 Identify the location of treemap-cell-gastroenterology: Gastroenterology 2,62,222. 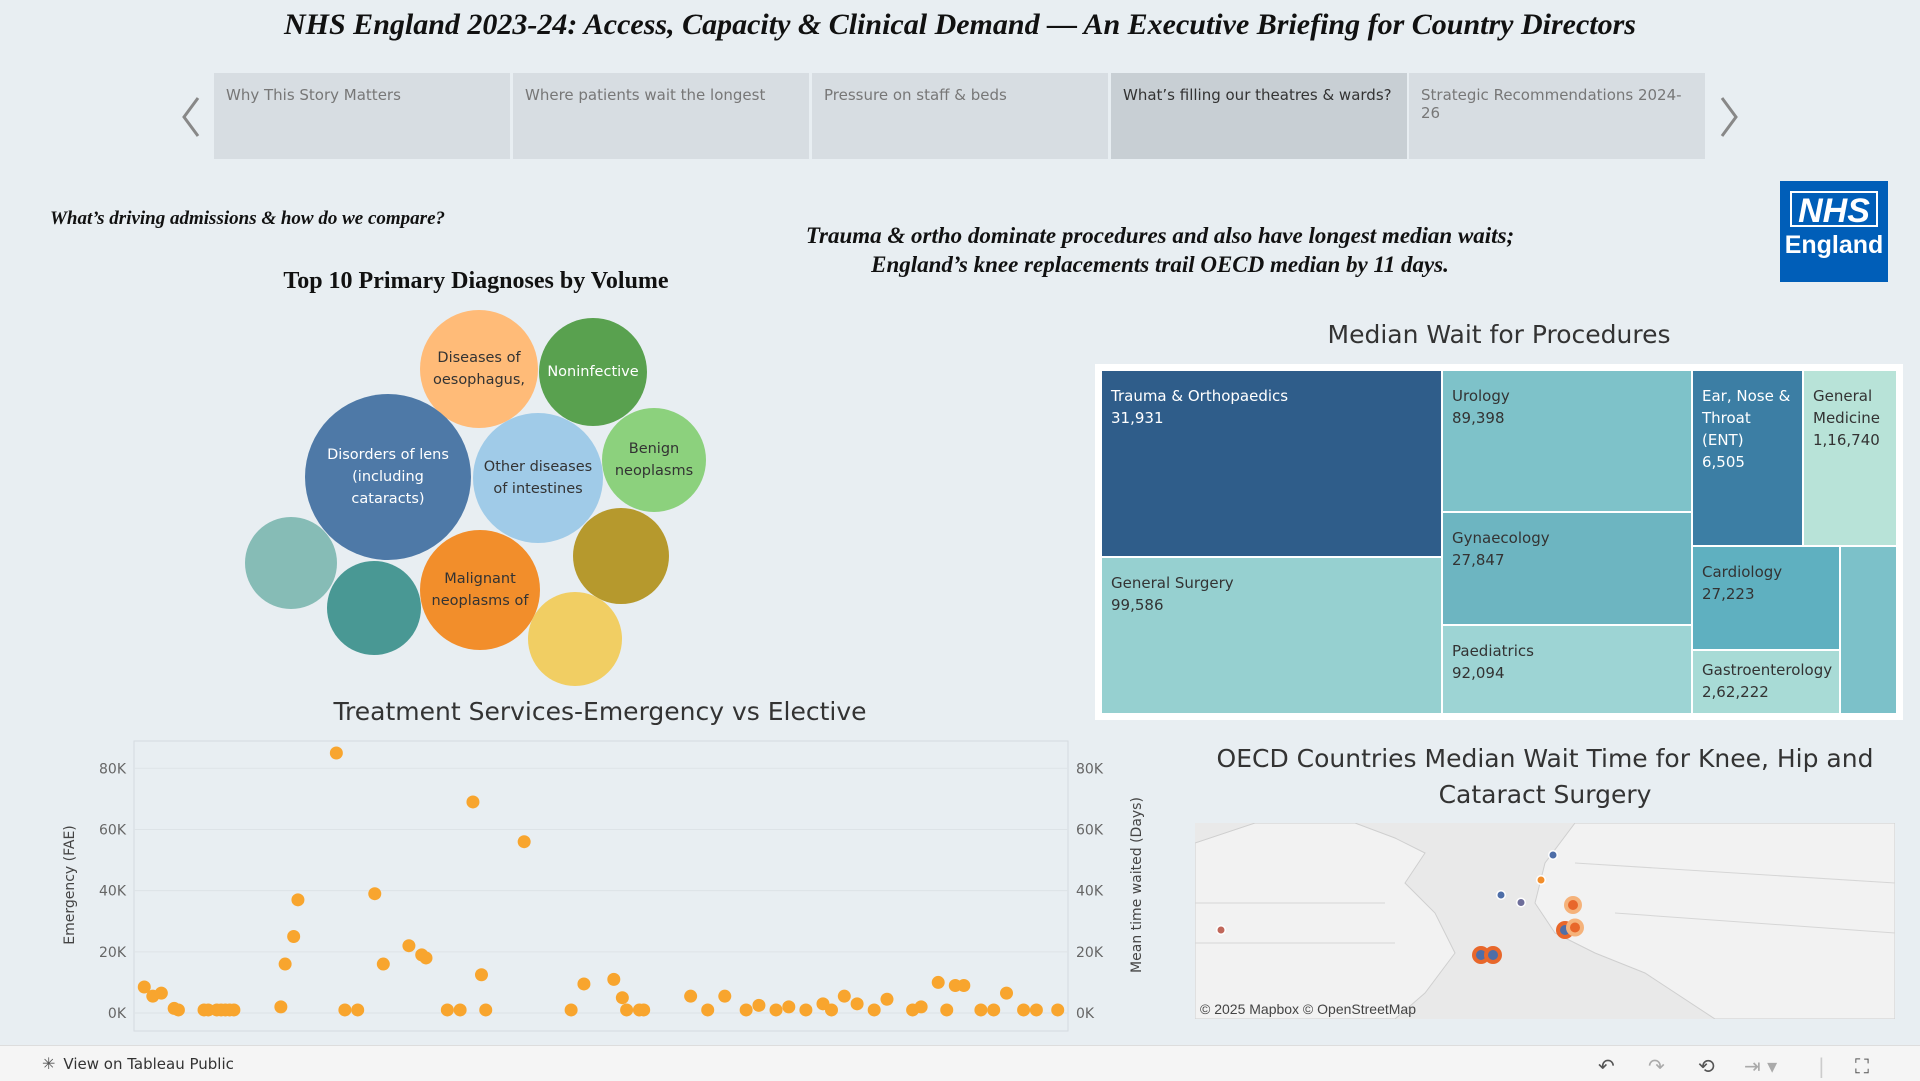
(1766, 682).